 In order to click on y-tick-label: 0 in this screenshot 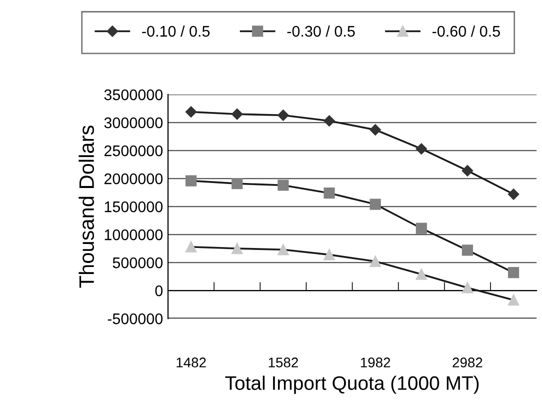, I will do `click(159, 290)`.